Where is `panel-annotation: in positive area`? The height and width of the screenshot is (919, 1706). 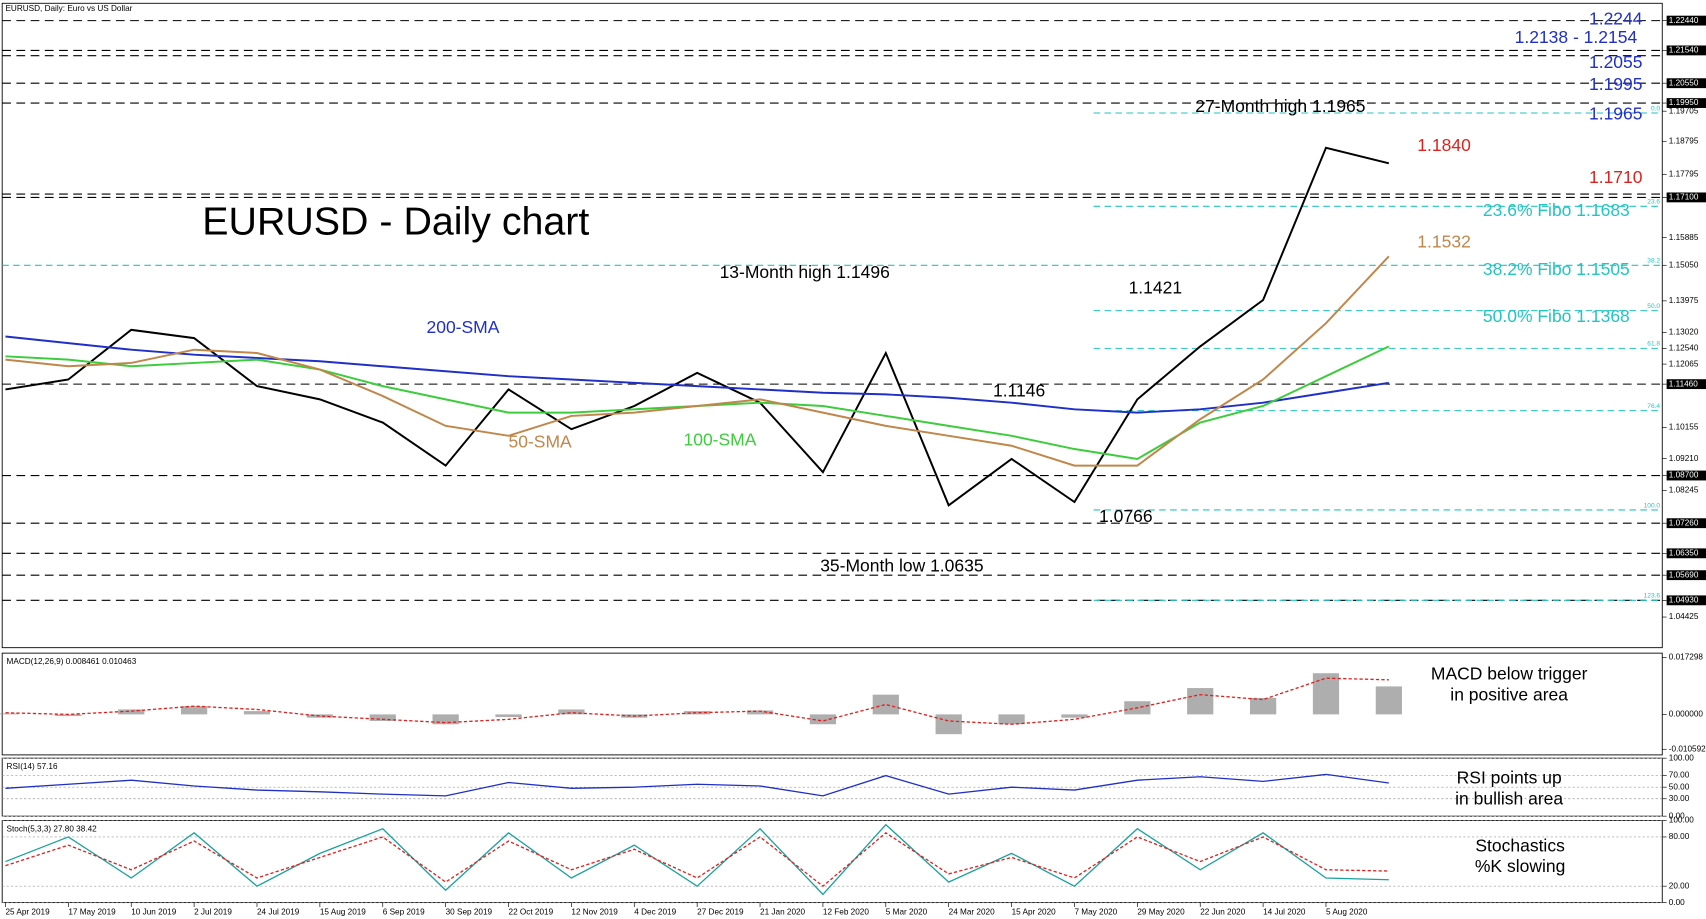
panel-annotation: in positive area is located at coordinates (1509, 694).